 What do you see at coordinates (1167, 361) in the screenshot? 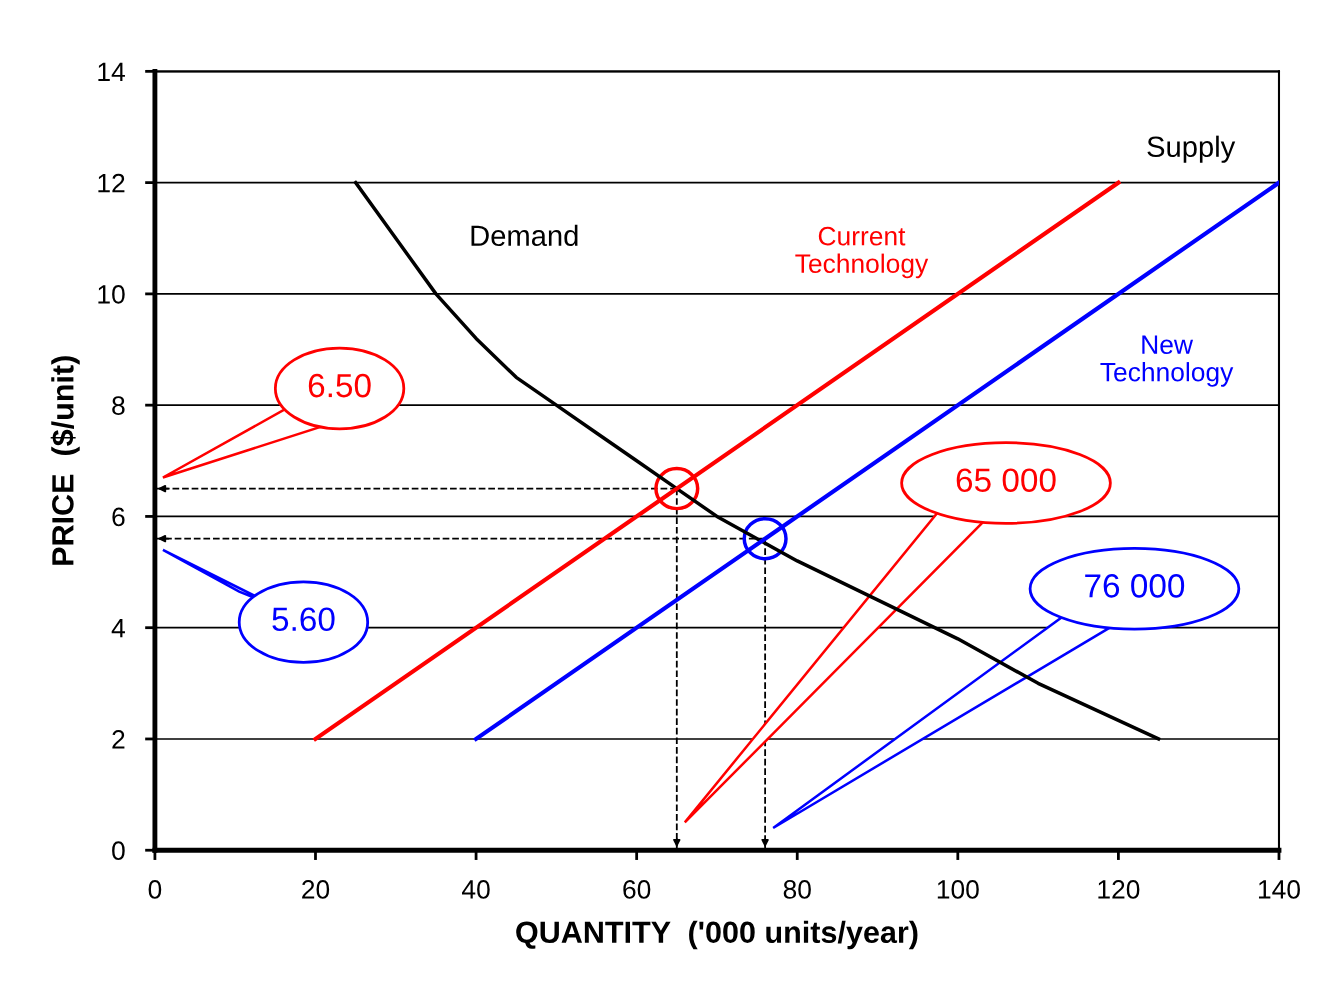
I see `series-label: New Technology` at bounding box center [1167, 361].